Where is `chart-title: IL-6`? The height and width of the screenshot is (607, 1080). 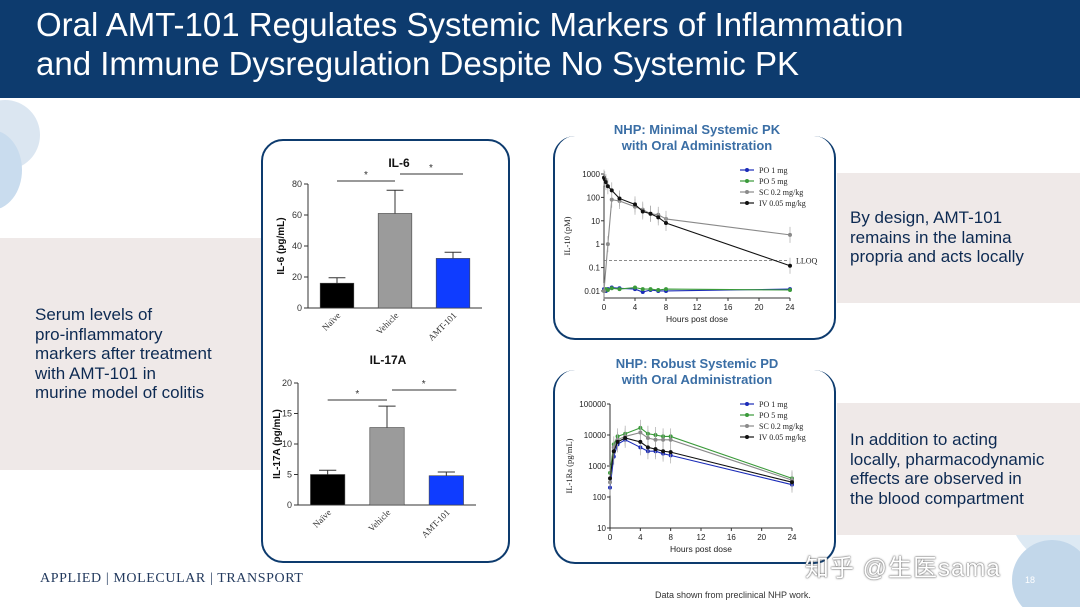
chart-title: IL-6 is located at coordinates (399, 163).